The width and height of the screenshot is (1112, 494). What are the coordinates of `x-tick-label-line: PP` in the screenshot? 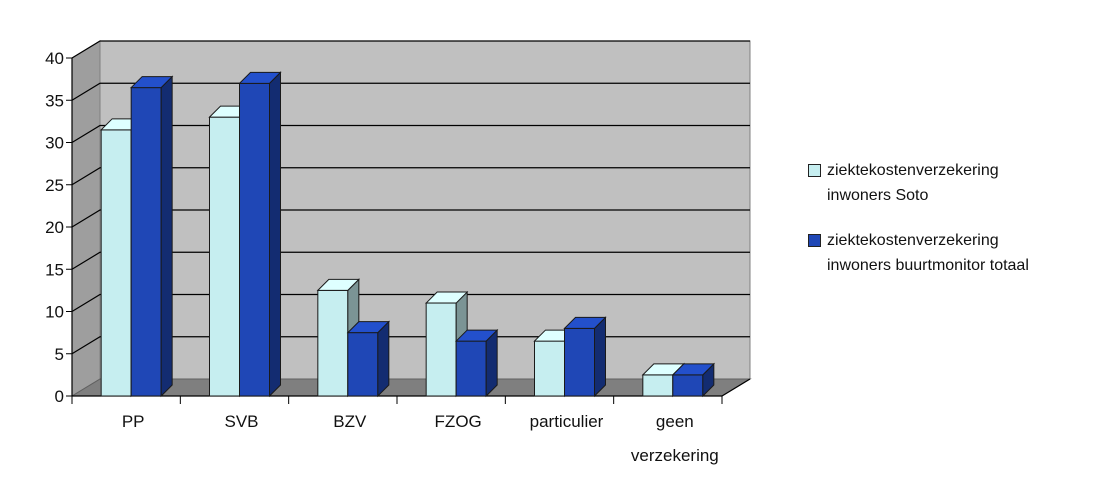 It's located at (133, 421).